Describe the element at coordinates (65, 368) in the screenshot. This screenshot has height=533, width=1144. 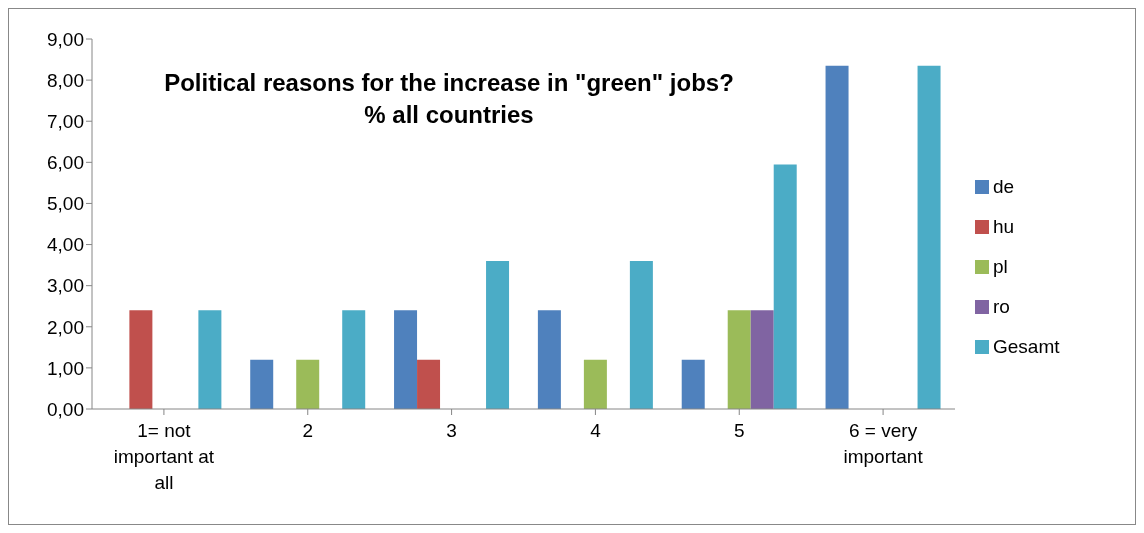
I see `y-tick-label: 1,00` at that location.